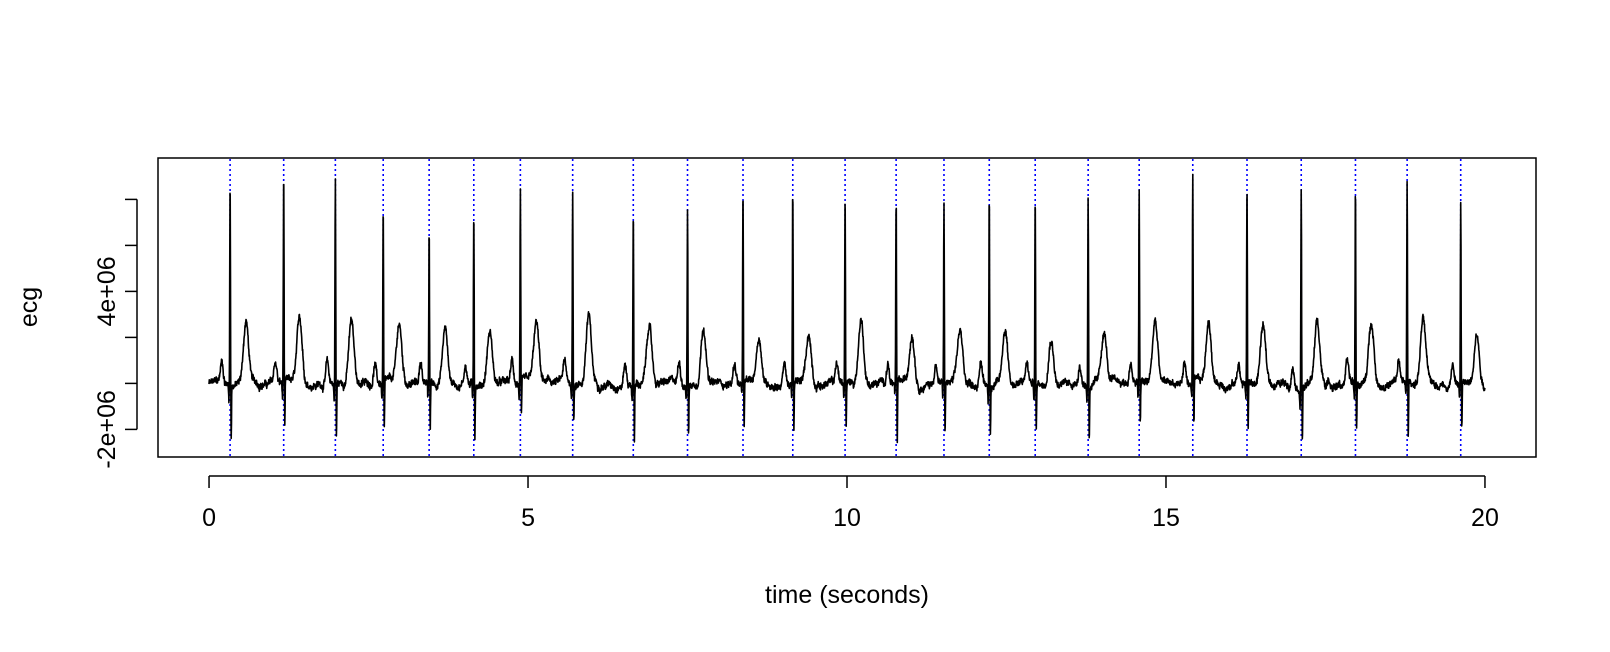 This screenshot has width=1610, height=652. What do you see at coordinates (847, 595) in the screenshot?
I see `x-axis-title: time (seconds)` at bounding box center [847, 595].